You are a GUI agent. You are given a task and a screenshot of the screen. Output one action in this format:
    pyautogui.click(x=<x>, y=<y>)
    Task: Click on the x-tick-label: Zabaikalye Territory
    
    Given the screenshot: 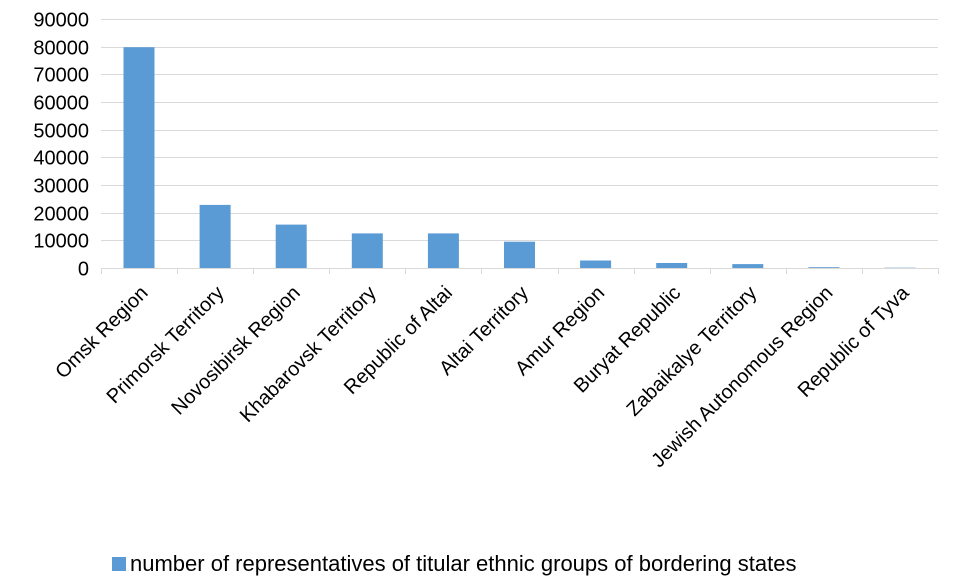 What is the action you would take?
    pyautogui.click(x=692, y=351)
    